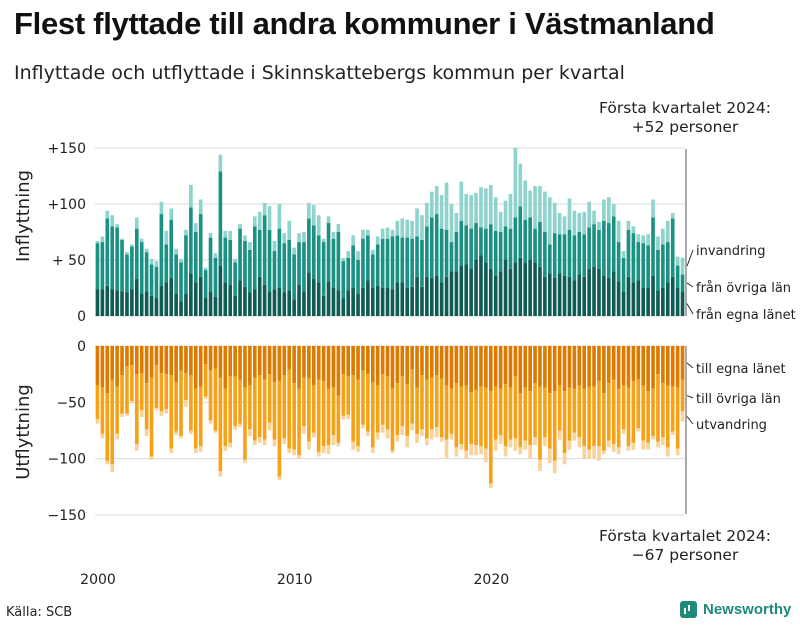 Image resolution: width=800 pixels, height=625 pixels. Describe the element at coordinates (685, 127) in the screenshot. I see `annotation-top-line2: +52 personer` at that location.